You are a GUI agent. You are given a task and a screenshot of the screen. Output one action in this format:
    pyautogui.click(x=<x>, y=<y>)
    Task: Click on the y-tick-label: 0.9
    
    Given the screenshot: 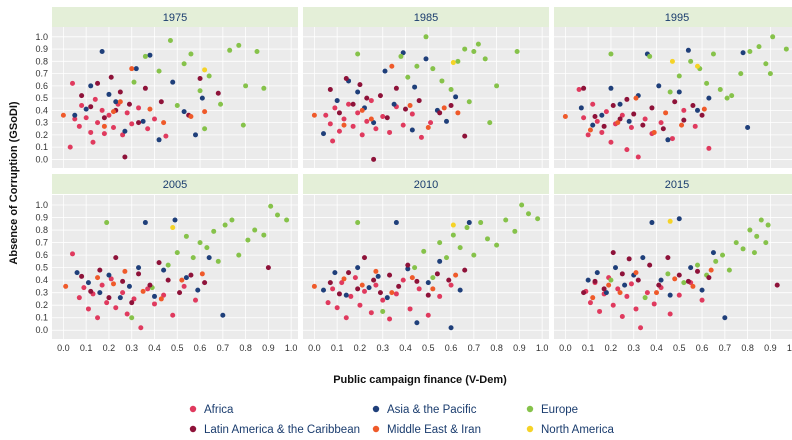 What is the action you would take?
    pyautogui.click(x=41, y=49)
    